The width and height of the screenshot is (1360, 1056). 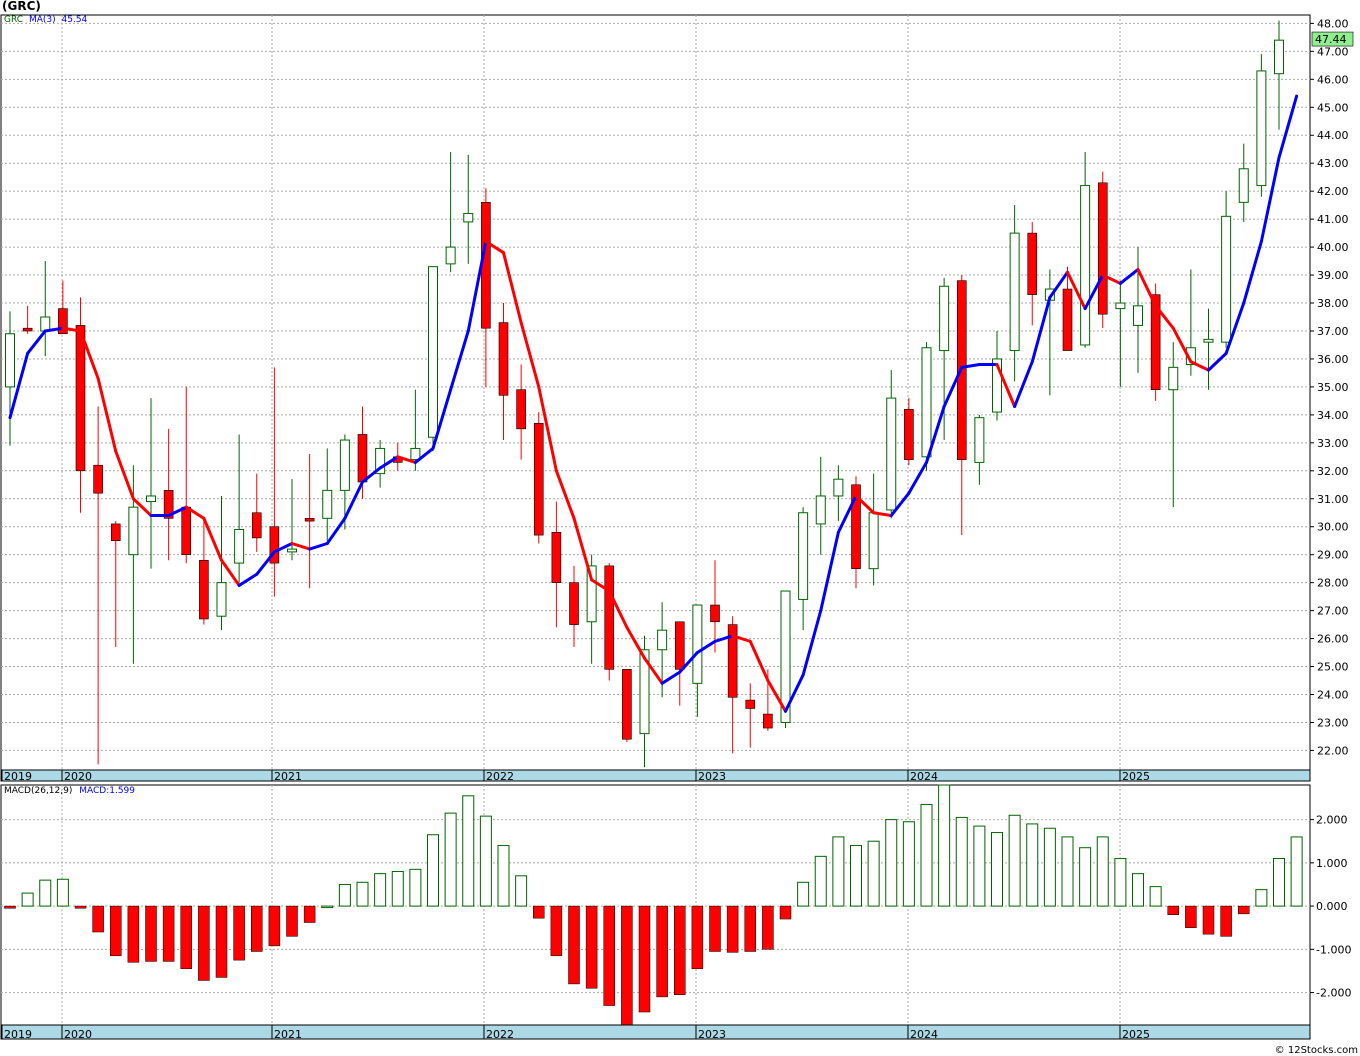 What do you see at coordinates (1333, 247) in the screenshot?
I see `price-tick-label: 40.00` at bounding box center [1333, 247].